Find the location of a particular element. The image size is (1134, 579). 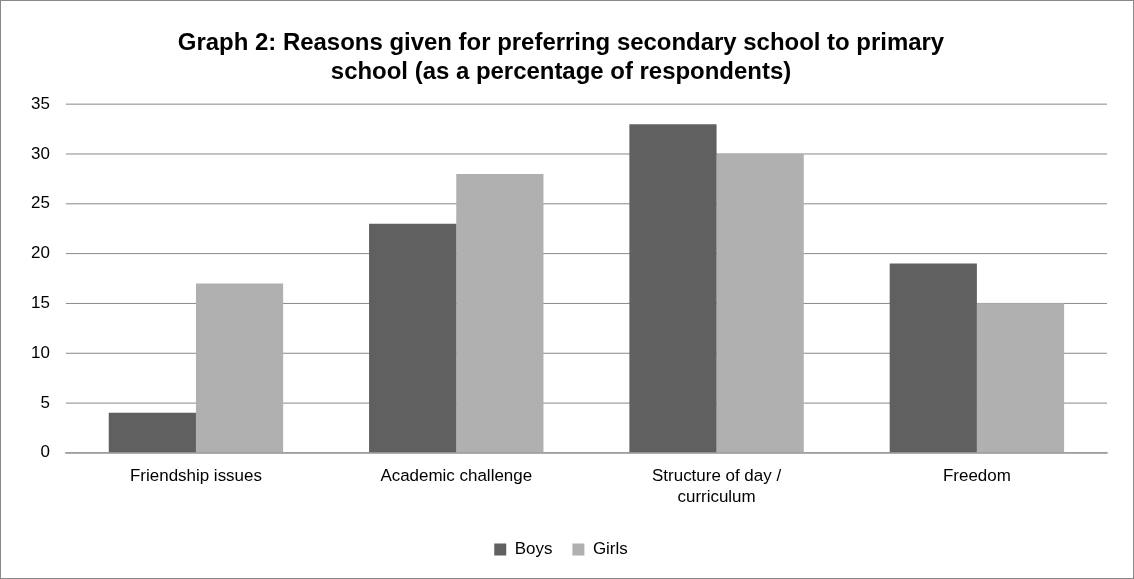

x-tick-label: Friendship issues is located at coordinates (196, 476).